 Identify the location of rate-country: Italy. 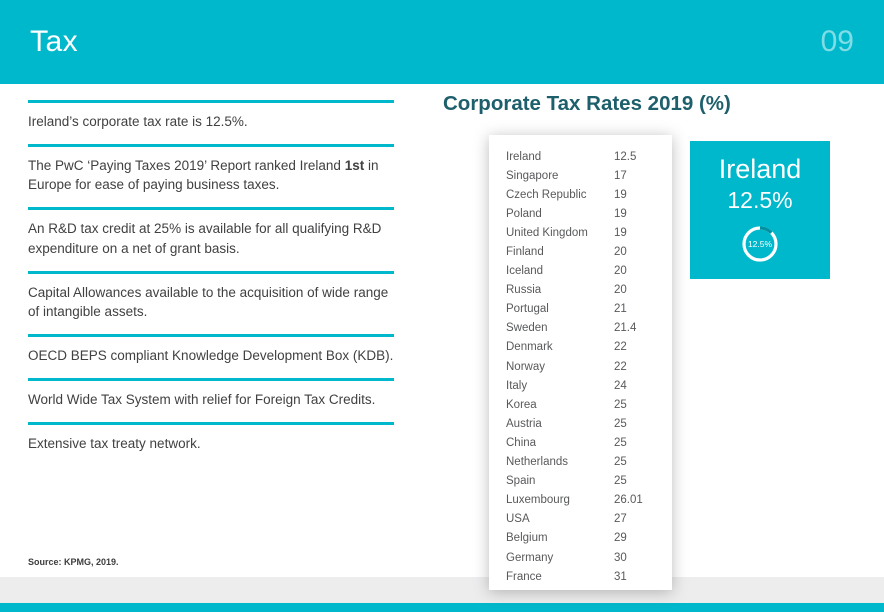
(517, 385).